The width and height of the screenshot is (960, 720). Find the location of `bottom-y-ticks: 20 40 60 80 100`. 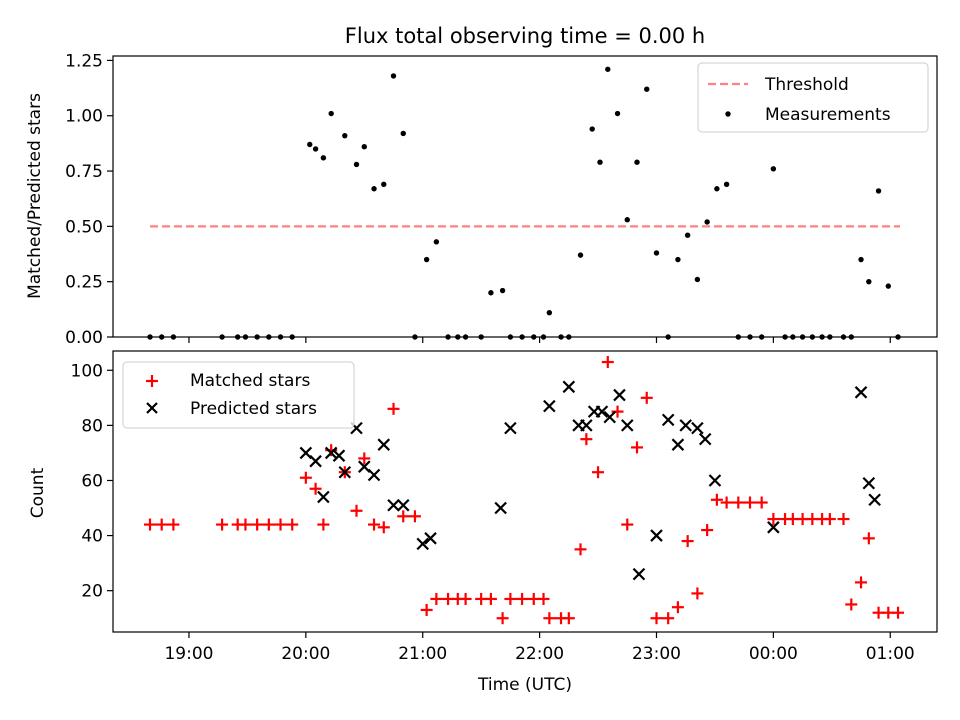

bottom-y-ticks: 20 40 60 80 100 is located at coordinates (92, 481).